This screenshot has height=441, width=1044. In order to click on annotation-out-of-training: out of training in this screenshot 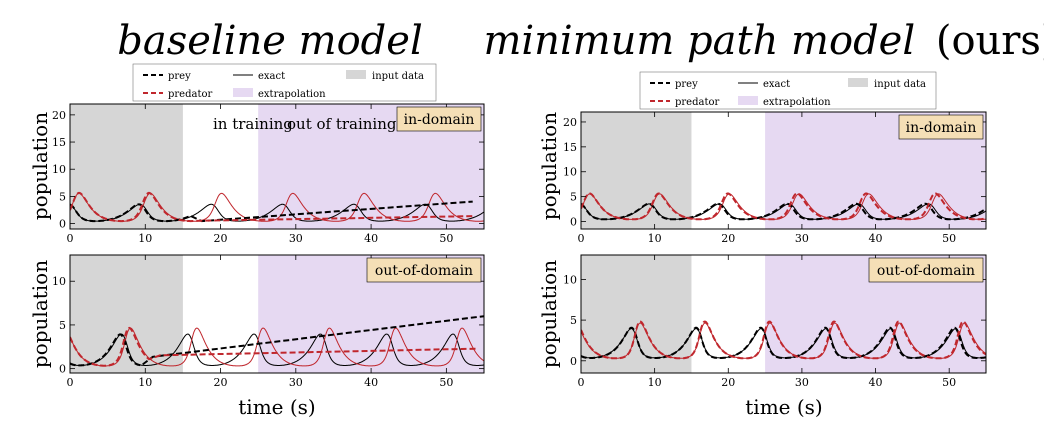, I will do `click(342, 124)`.